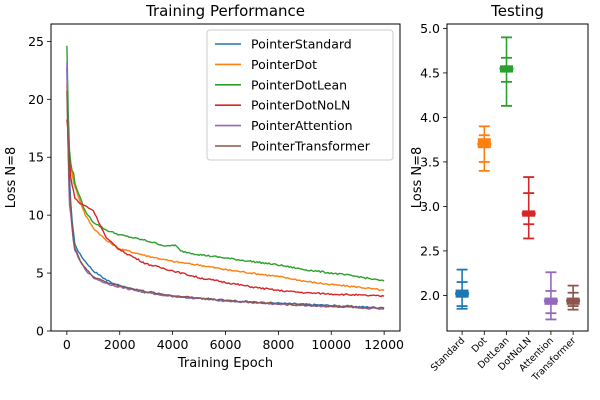 The height and width of the screenshot is (400, 600). What do you see at coordinates (36, 215) in the screenshot?
I see `y-tick-label: 10` at bounding box center [36, 215].